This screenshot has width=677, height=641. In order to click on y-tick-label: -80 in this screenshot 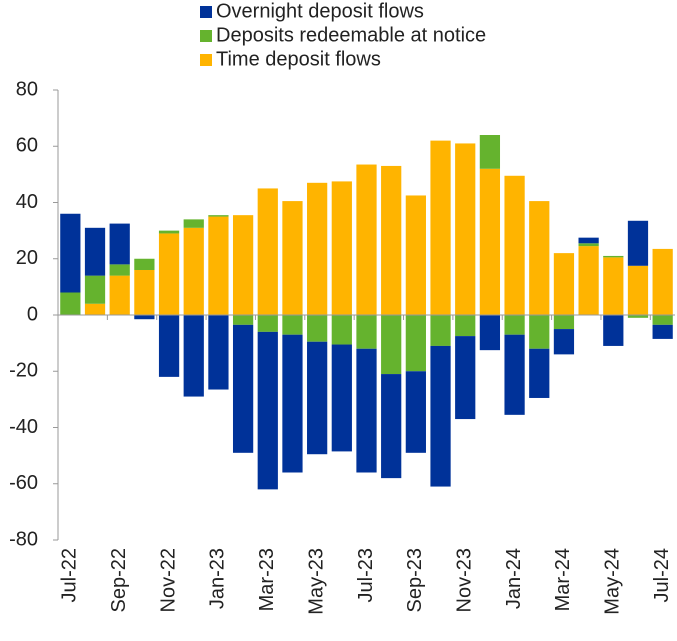, I will do `click(23, 539)`.